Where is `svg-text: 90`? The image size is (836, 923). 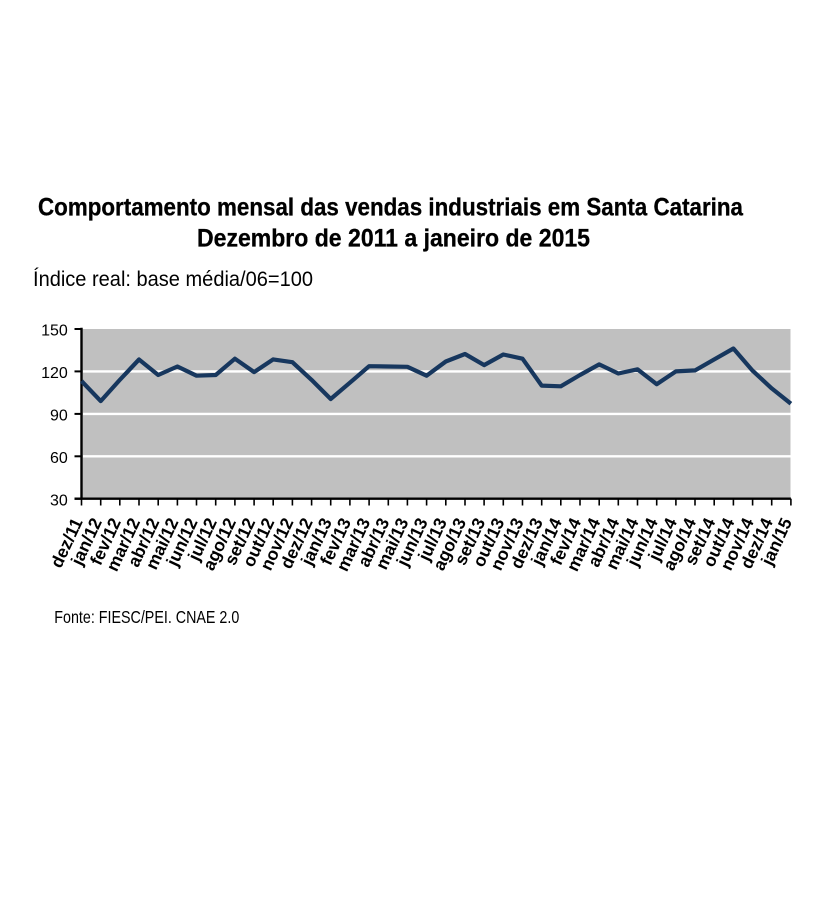
svg-text: 90 is located at coordinates (59, 416).